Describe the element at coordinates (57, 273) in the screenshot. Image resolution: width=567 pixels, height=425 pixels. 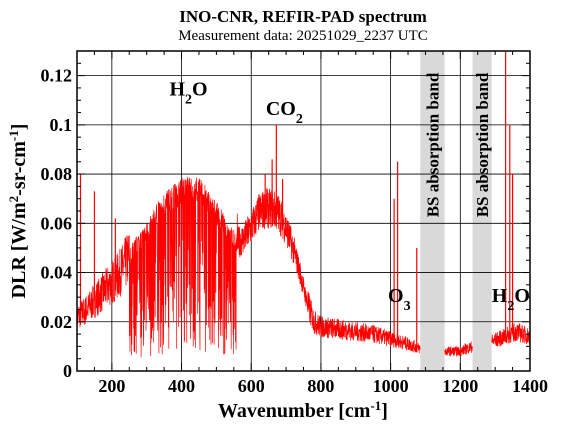
I see `y-tick-label-2: 0.04` at that location.